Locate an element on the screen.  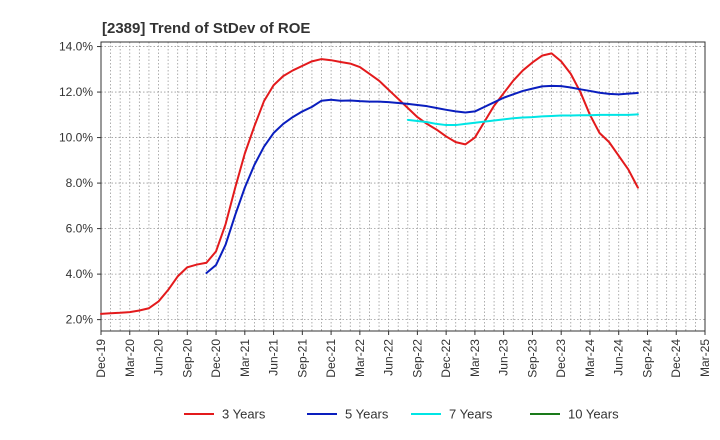
x-tick-label: Dec-23 is located at coordinates (561, 358).